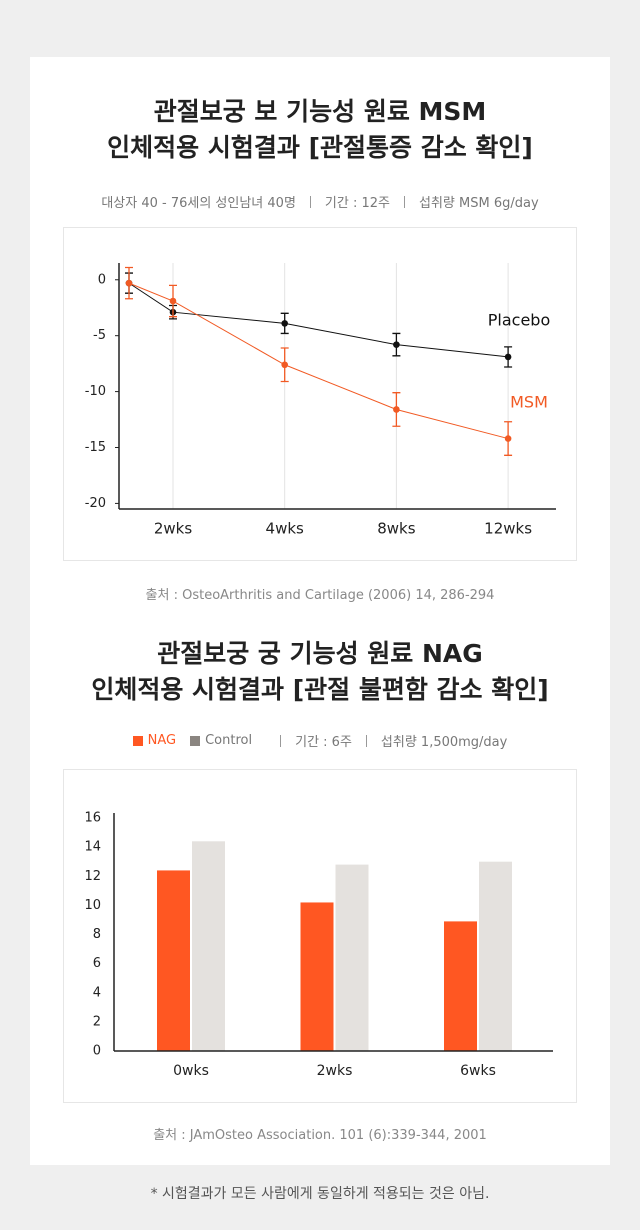  Describe the element at coordinates (97, 992) in the screenshot. I see `y-tick-label: 4` at that location.